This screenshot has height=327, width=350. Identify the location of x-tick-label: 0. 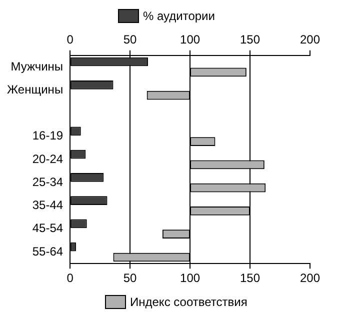
(70, 39).